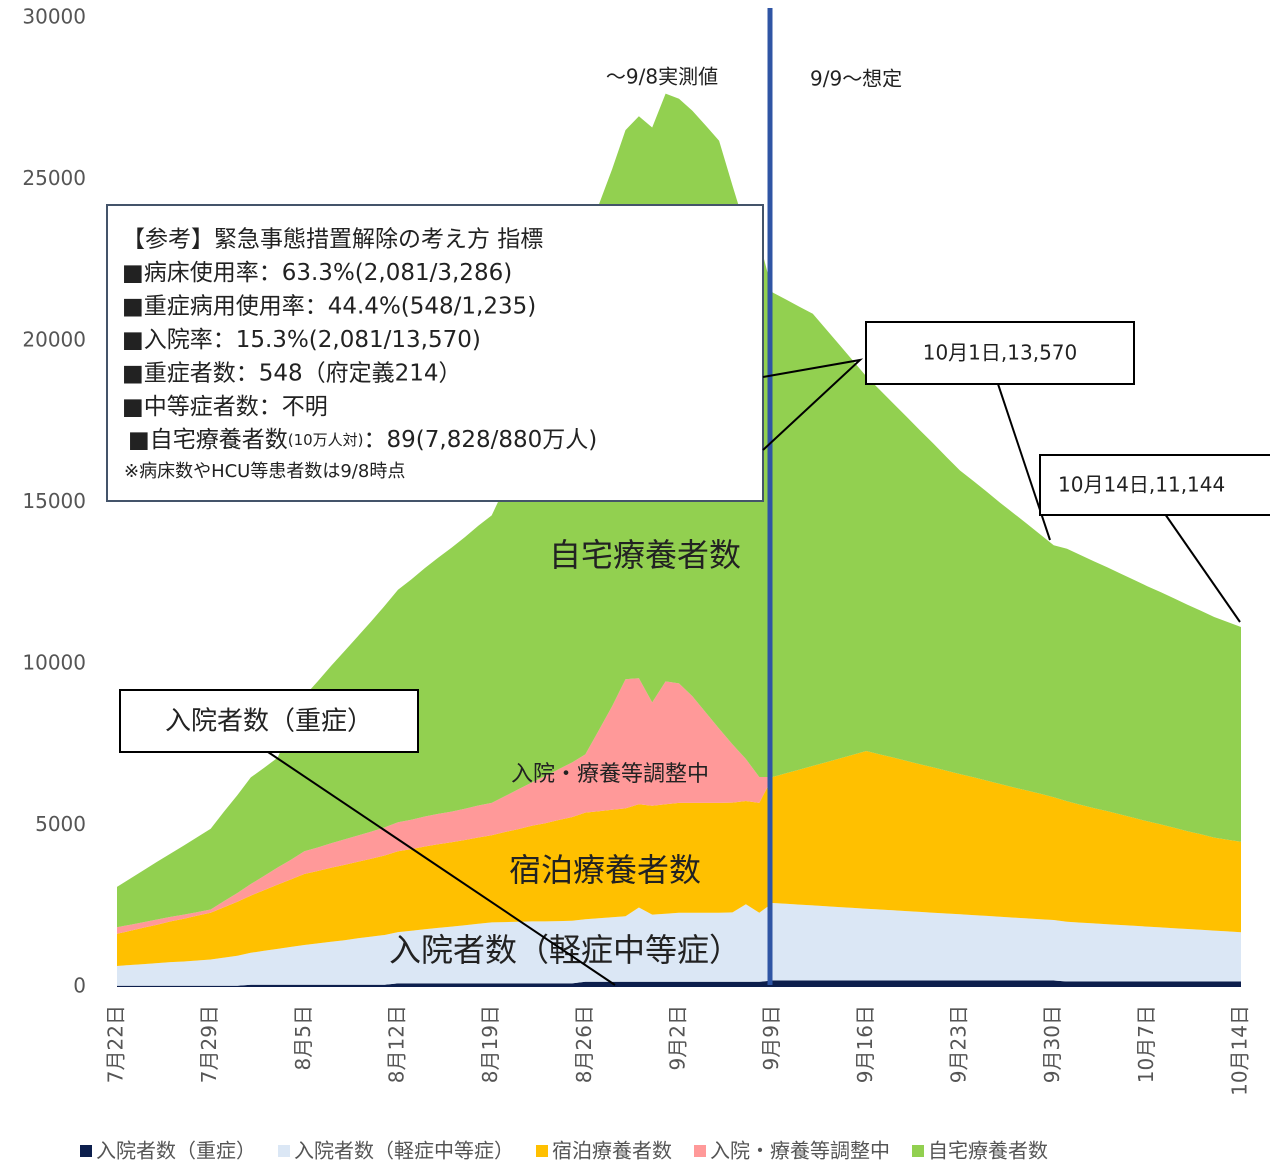 The width and height of the screenshot is (1270, 1165). Describe the element at coordinates (800, 1151) in the screenshot. I see `legend-label: 入院・療養等調整中` at that location.